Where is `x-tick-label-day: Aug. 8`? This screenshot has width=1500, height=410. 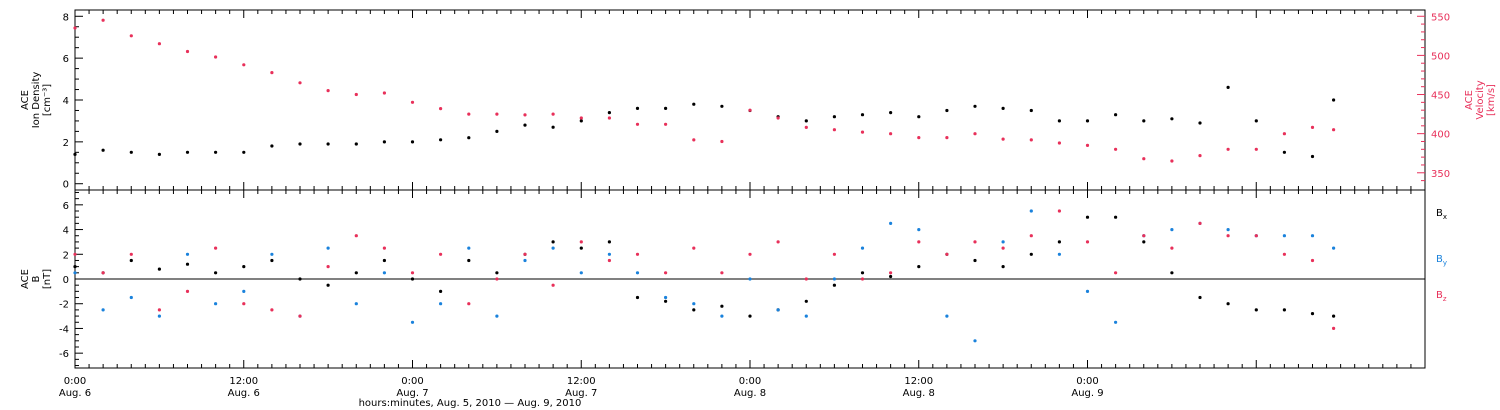
x-tick-label-day: Aug. 8 is located at coordinates (750, 393).